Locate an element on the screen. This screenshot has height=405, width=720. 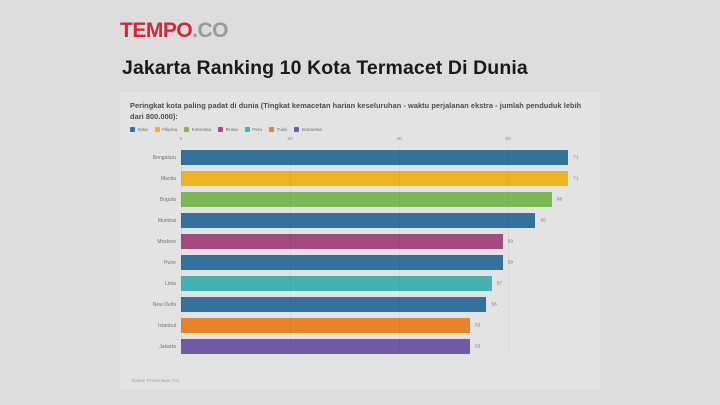
legend-item: Peru is located at coordinates (253, 130).